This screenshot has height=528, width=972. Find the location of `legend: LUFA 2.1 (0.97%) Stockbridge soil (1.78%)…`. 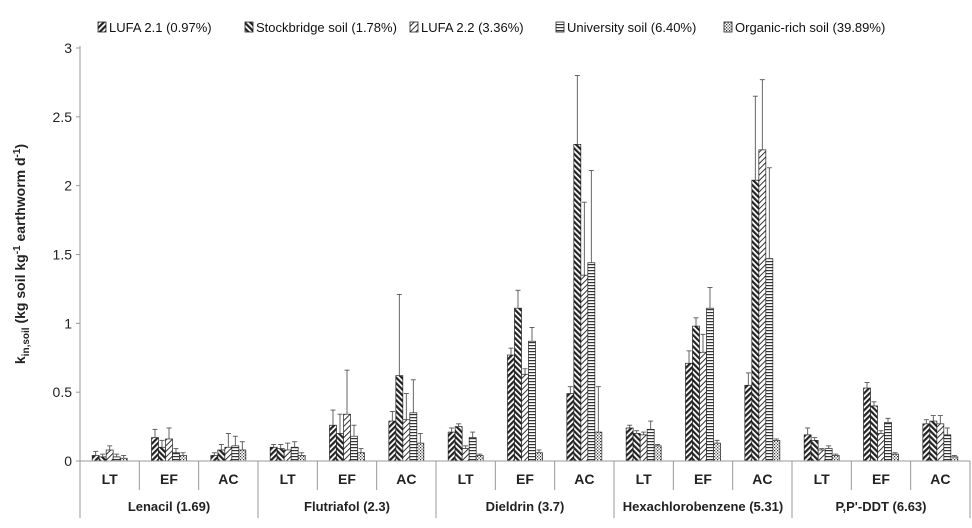

legend: LUFA 2.1 (0.97%) Stockbridge soil (1.78%)… is located at coordinates (491, 27).